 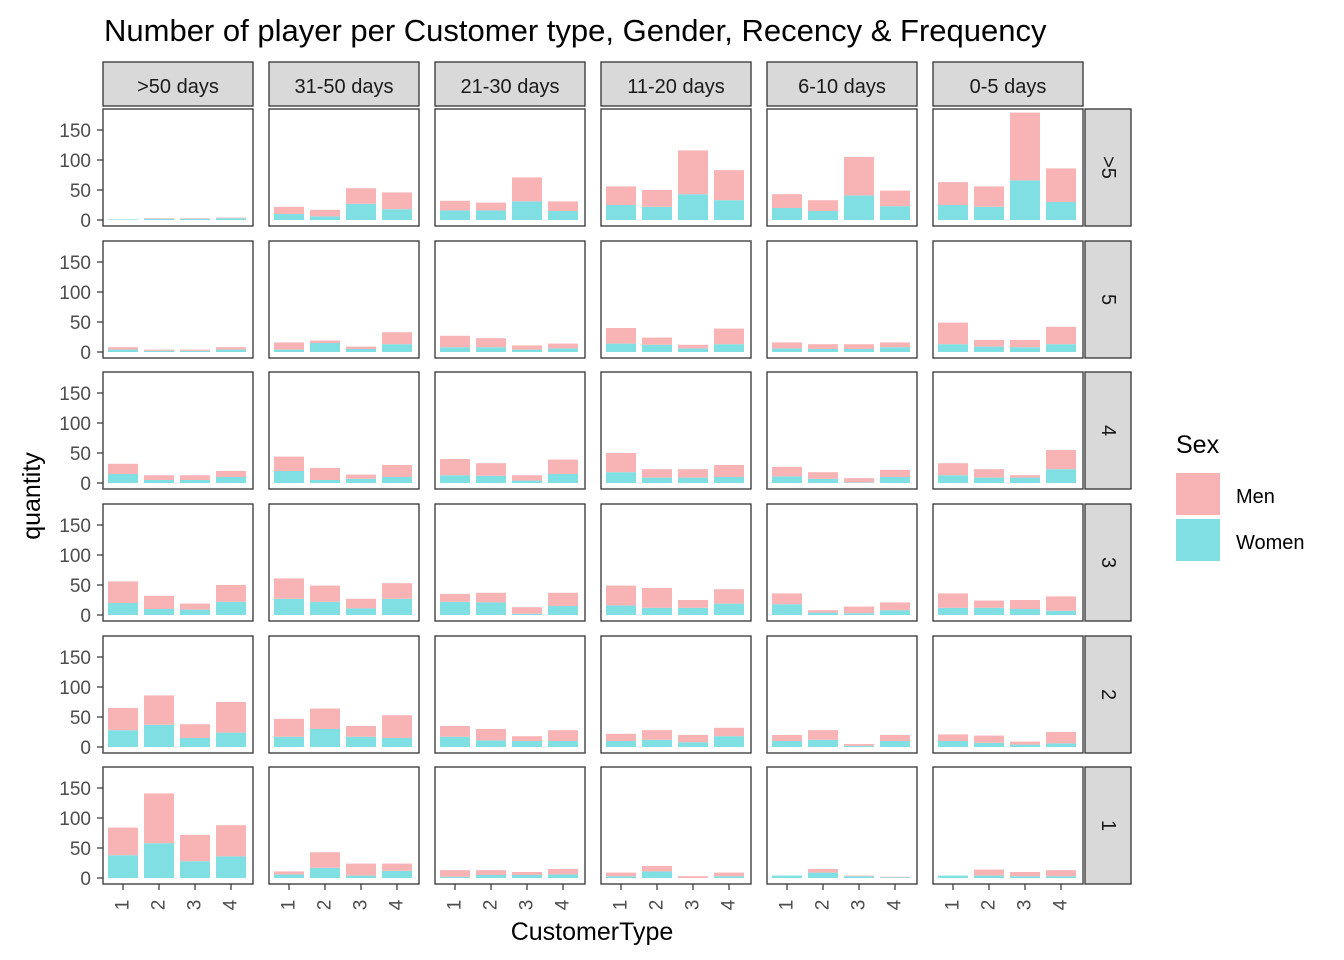 What do you see at coordinates (676, 825) in the screenshot?
I see `panel-background` at bounding box center [676, 825].